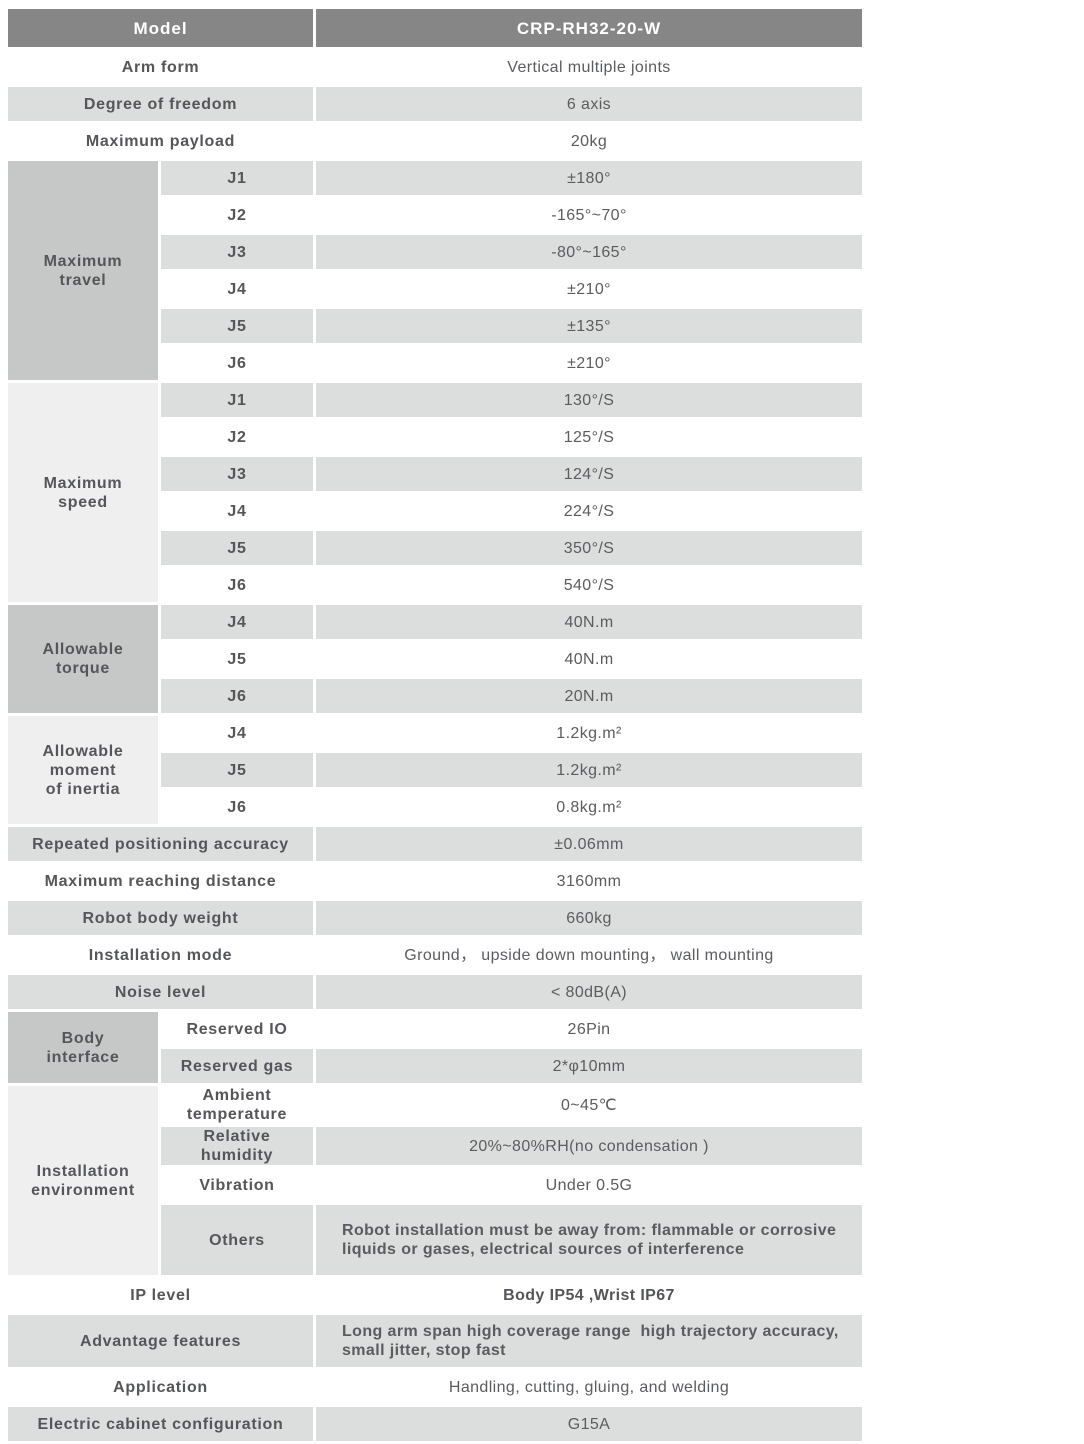  I want to click on sub-value: 26Pin, so click(589, 1029).